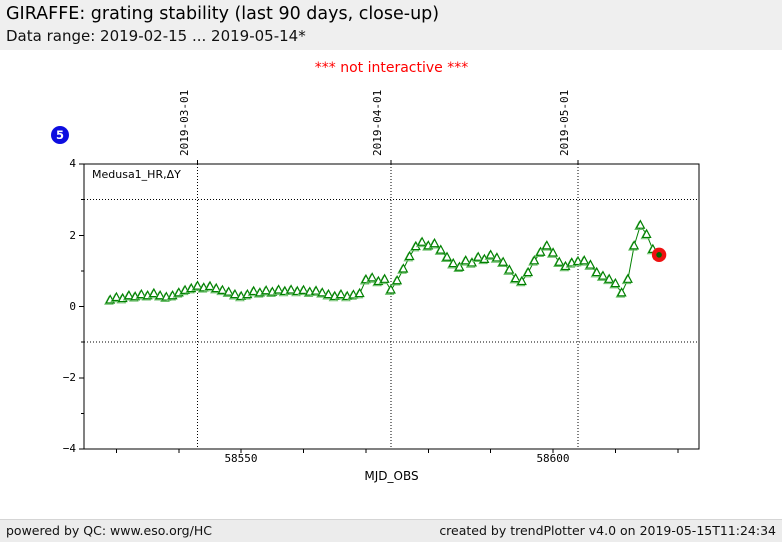 This screenshot has height=542, width=782. What do you see at coordinates (60, 135) in the screenshot?
I see `score-badge: 5` at bounding box center [60, 135].